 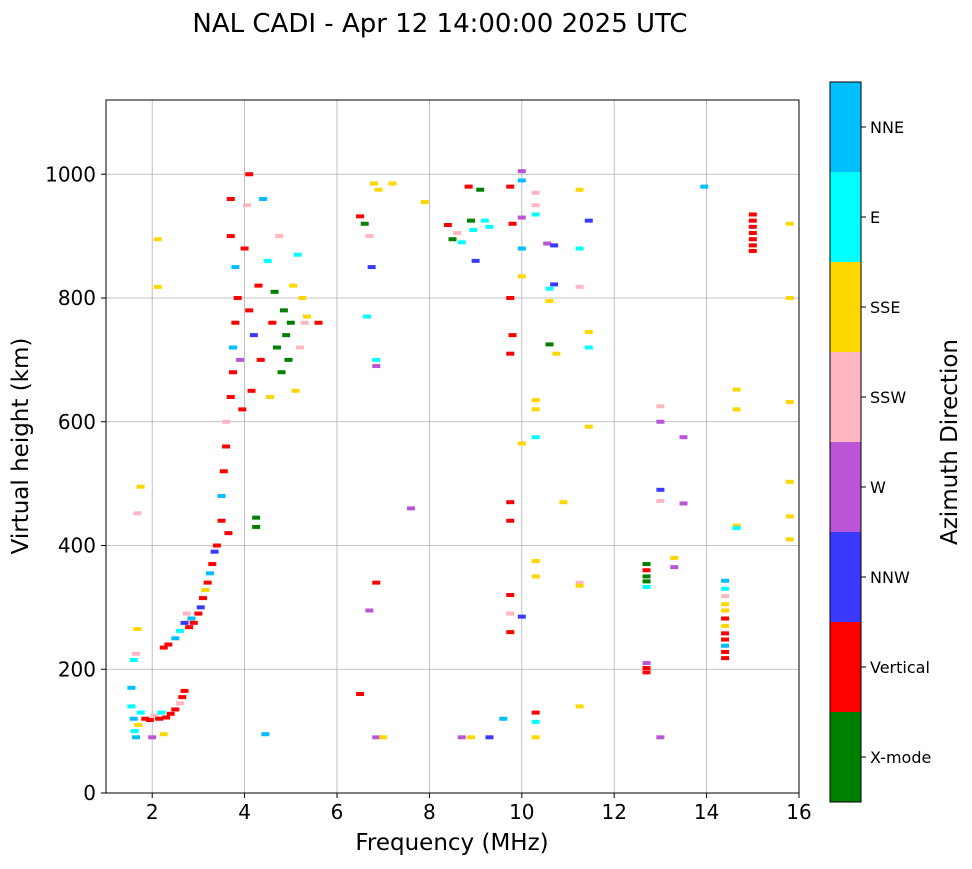 What do you see at coordinates (89, 793) in the screenshot?
I see `y-tick-label: 0` at bounding box center [89, 793].